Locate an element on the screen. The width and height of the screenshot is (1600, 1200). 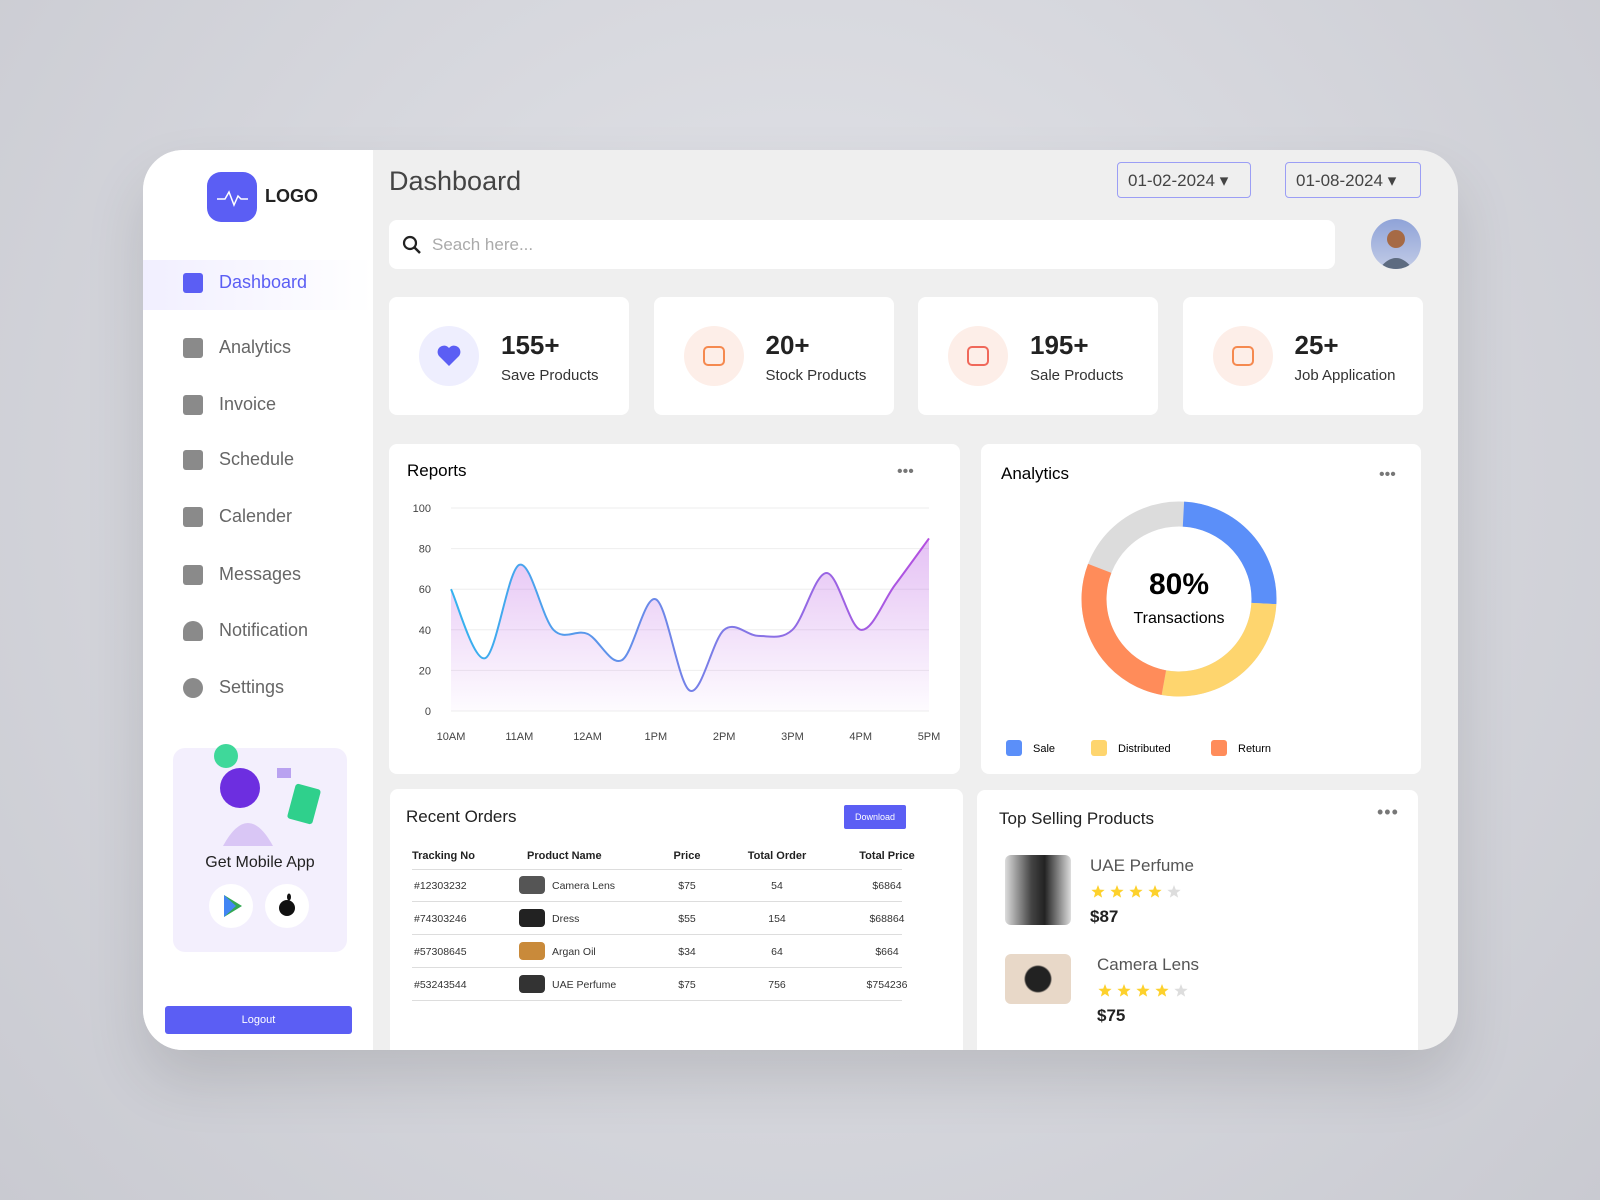
logo-icon is located at coordinates (232, 197).